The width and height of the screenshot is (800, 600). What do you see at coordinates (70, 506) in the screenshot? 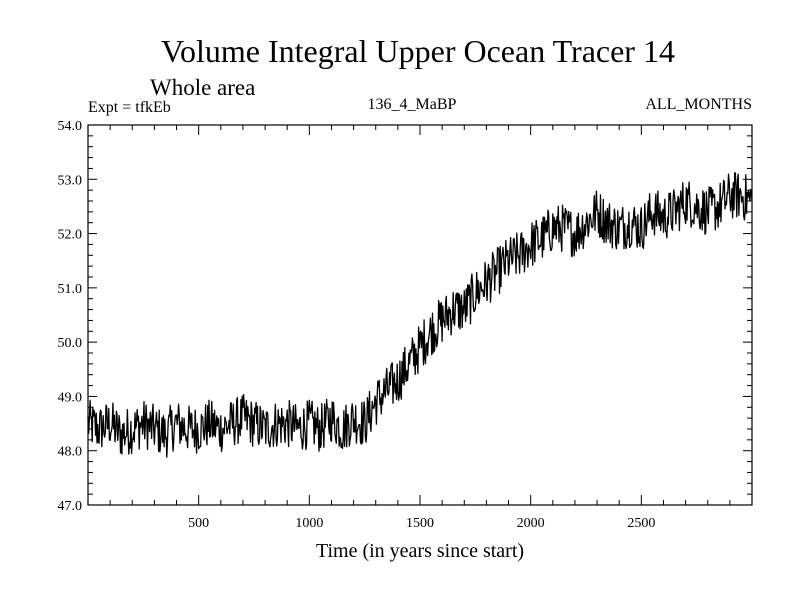
I see `y-tick-label: 47.0` at bounding box center [70, 506].